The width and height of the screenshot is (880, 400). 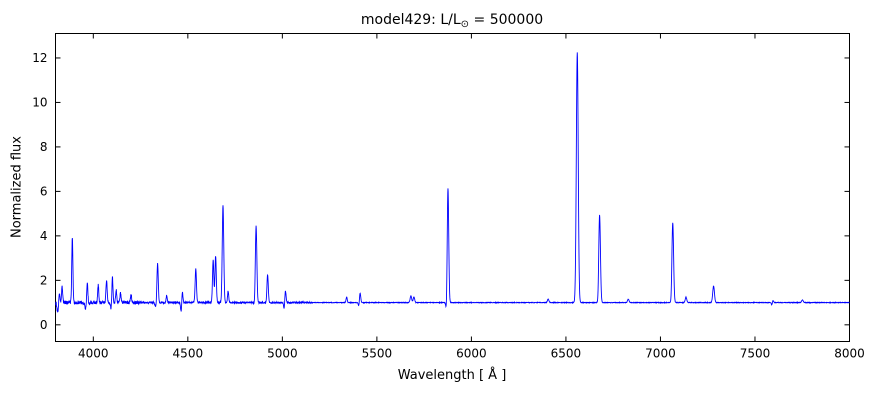 What do you see at coordinates (566, 354) in the screenshot?
I see `x-tick-label: 6500` at bounding box center [566, 354].